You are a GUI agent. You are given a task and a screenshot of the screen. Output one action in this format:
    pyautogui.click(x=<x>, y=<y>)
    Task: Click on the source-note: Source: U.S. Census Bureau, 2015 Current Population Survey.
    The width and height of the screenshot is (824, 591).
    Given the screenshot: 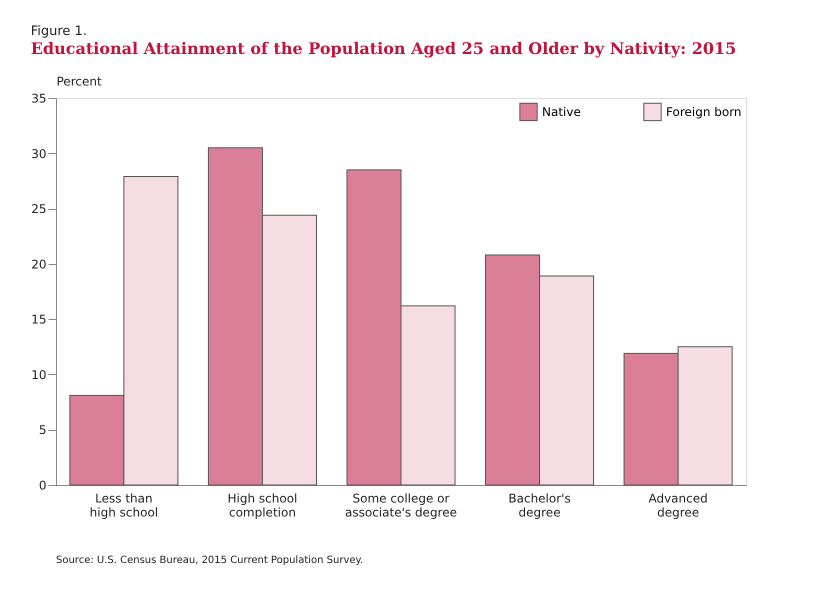 What is the action you would take?
    pyautogui.click(x=210, y=560)
    